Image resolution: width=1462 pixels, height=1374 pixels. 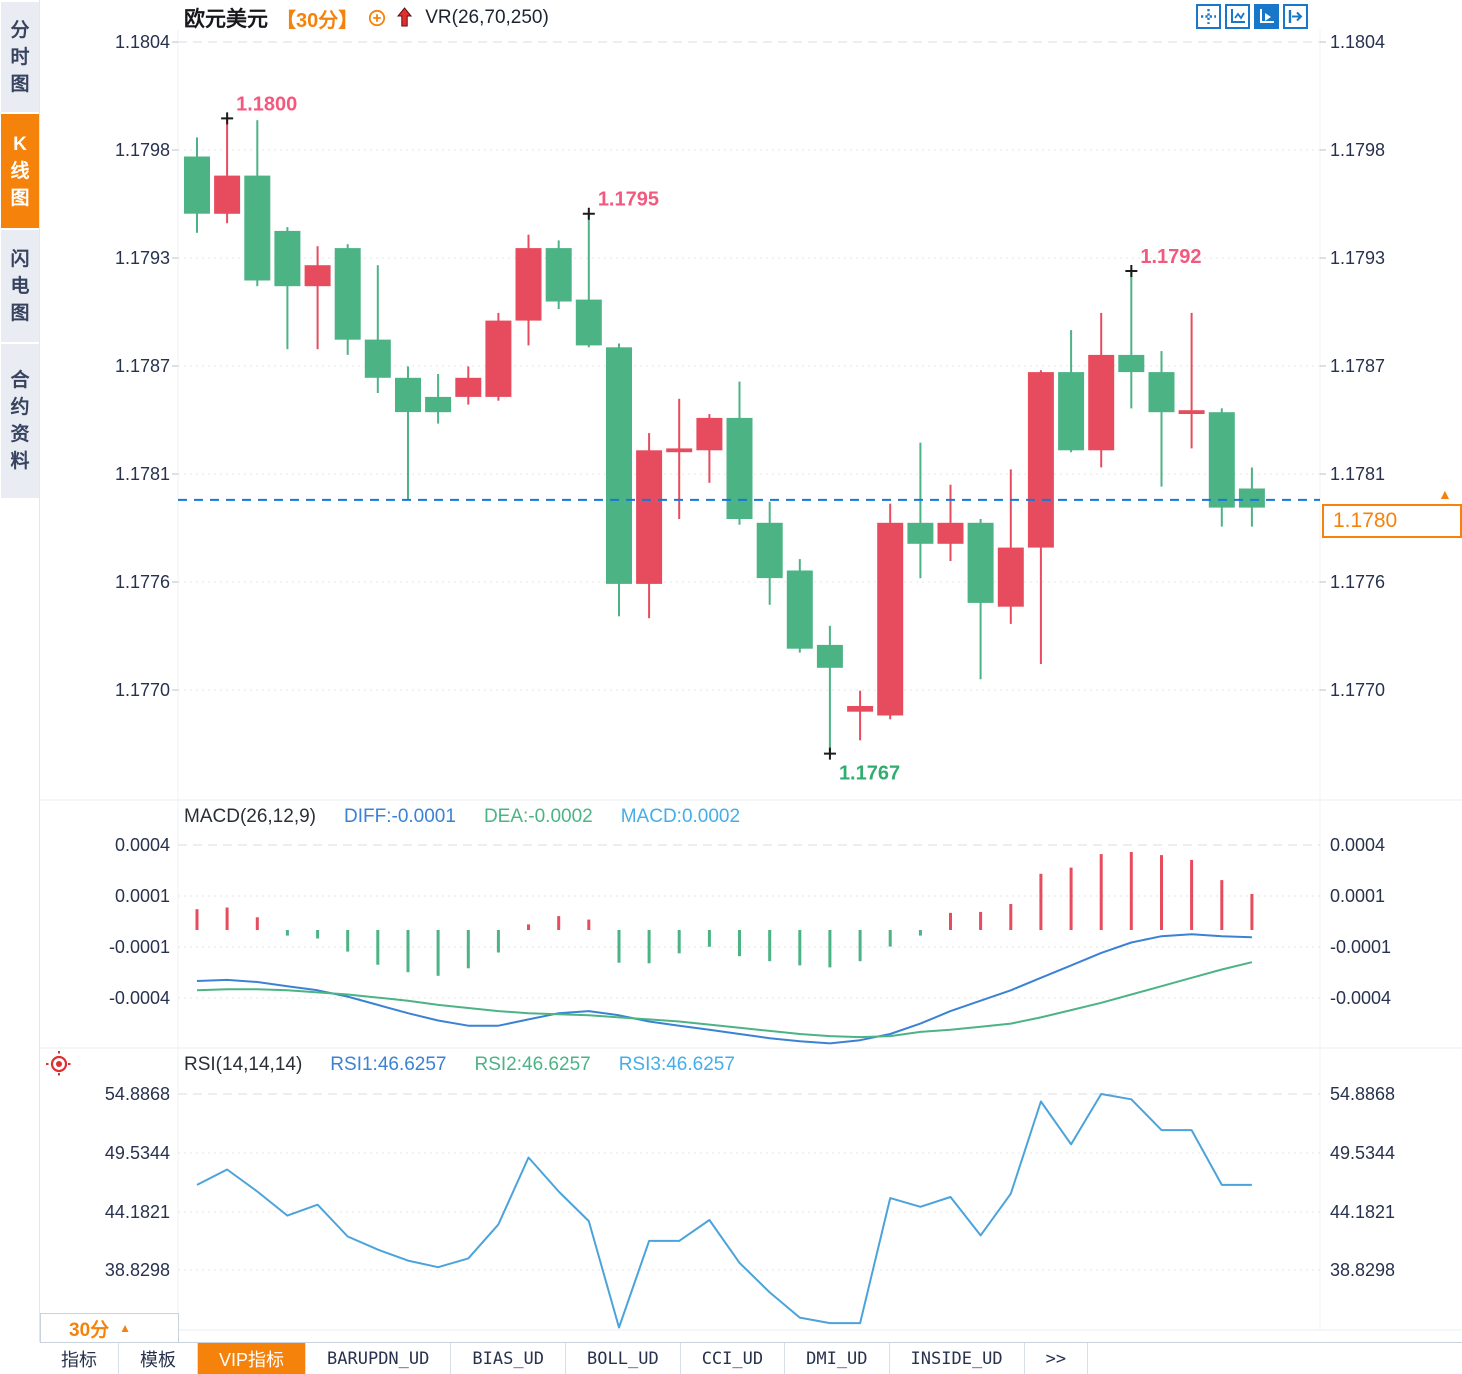 I want to click on sidebar-tab-char: K, so click(x=20, y=144).